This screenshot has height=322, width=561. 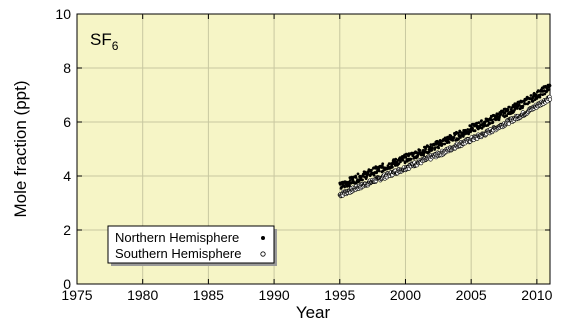 What do you see at coordinates (536, 295) in the screenshot?
I see `x-tick-label: 2010` at bounding box center [536, 295].